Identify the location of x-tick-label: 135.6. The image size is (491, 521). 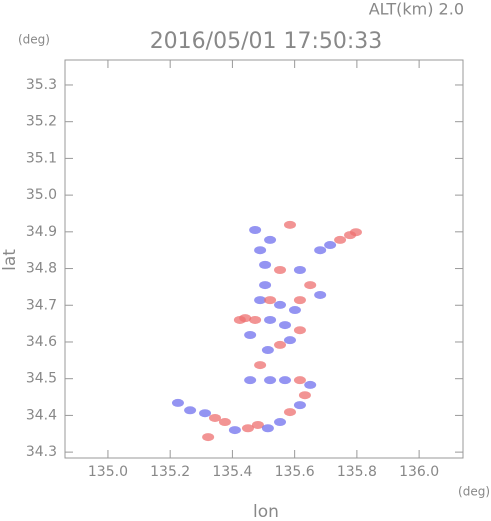
(295, 472).